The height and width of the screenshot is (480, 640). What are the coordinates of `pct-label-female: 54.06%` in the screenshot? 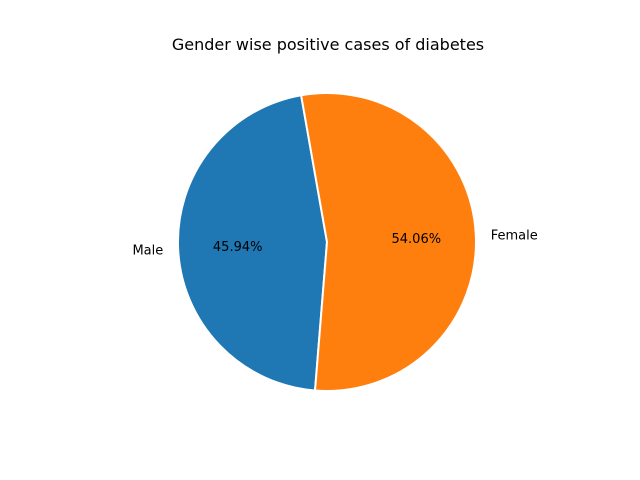 It's located at (417, 239).